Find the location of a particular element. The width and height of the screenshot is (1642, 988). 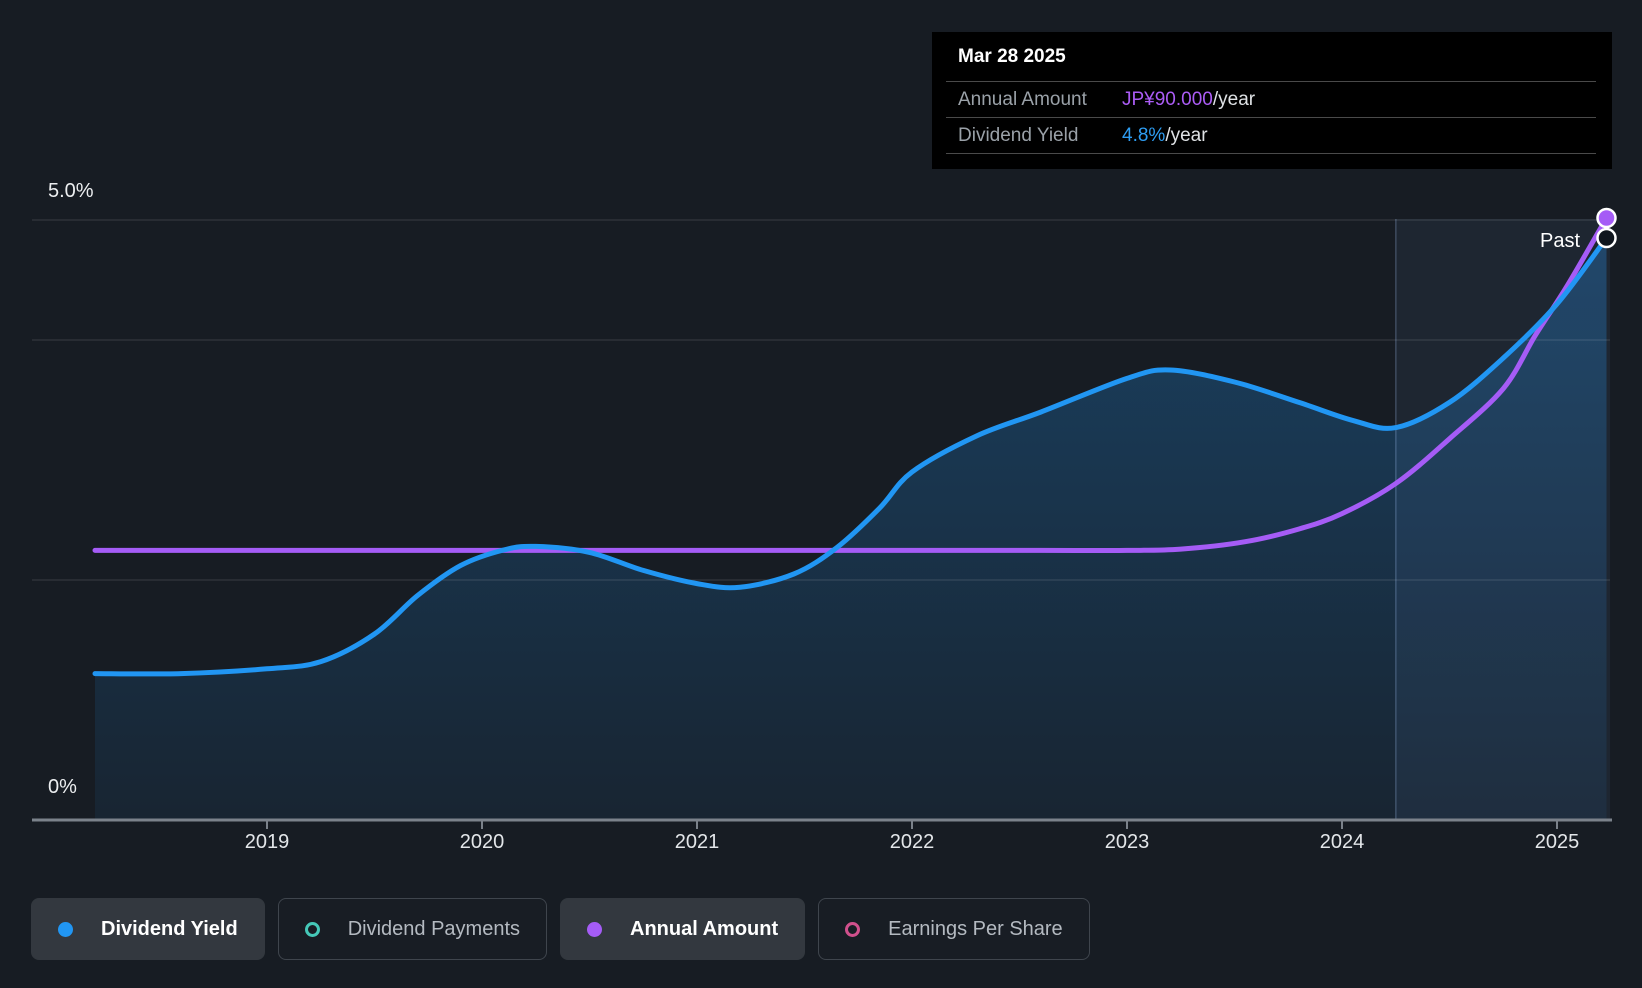

tooltip-row-dividend-yield: Dividend Yield 4.8% /year is located at coordinates (1271, 135).